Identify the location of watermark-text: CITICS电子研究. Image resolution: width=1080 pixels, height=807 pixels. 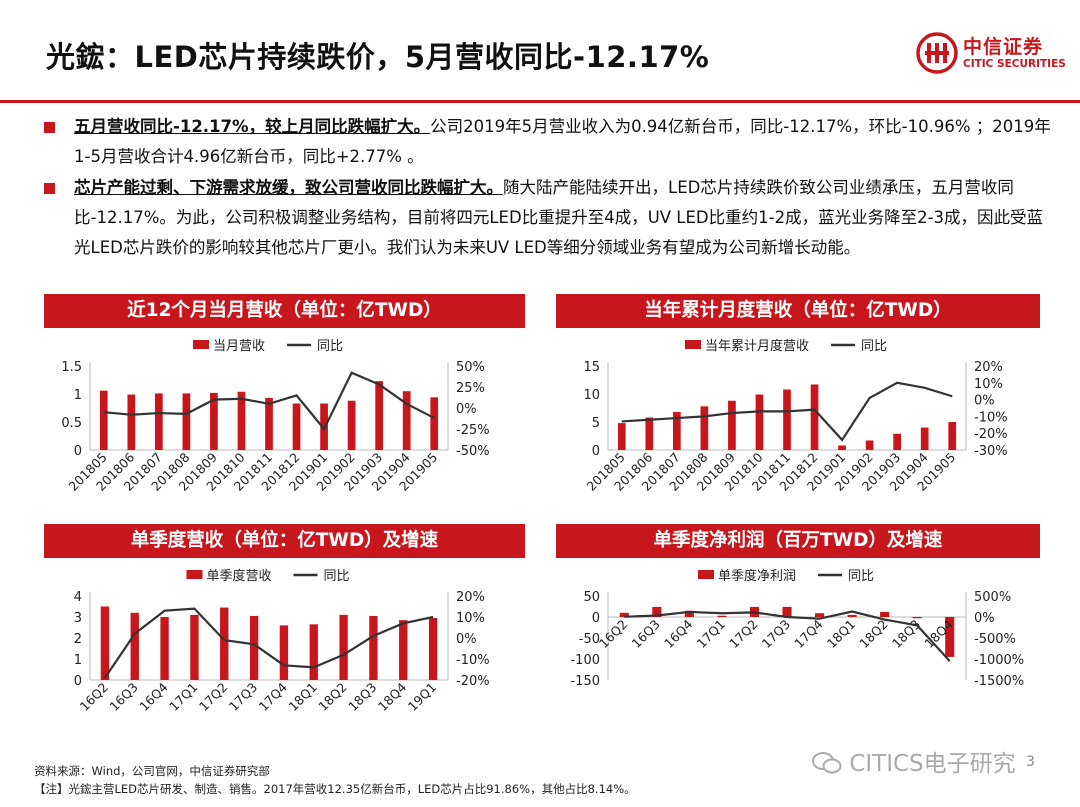
(932, 764).